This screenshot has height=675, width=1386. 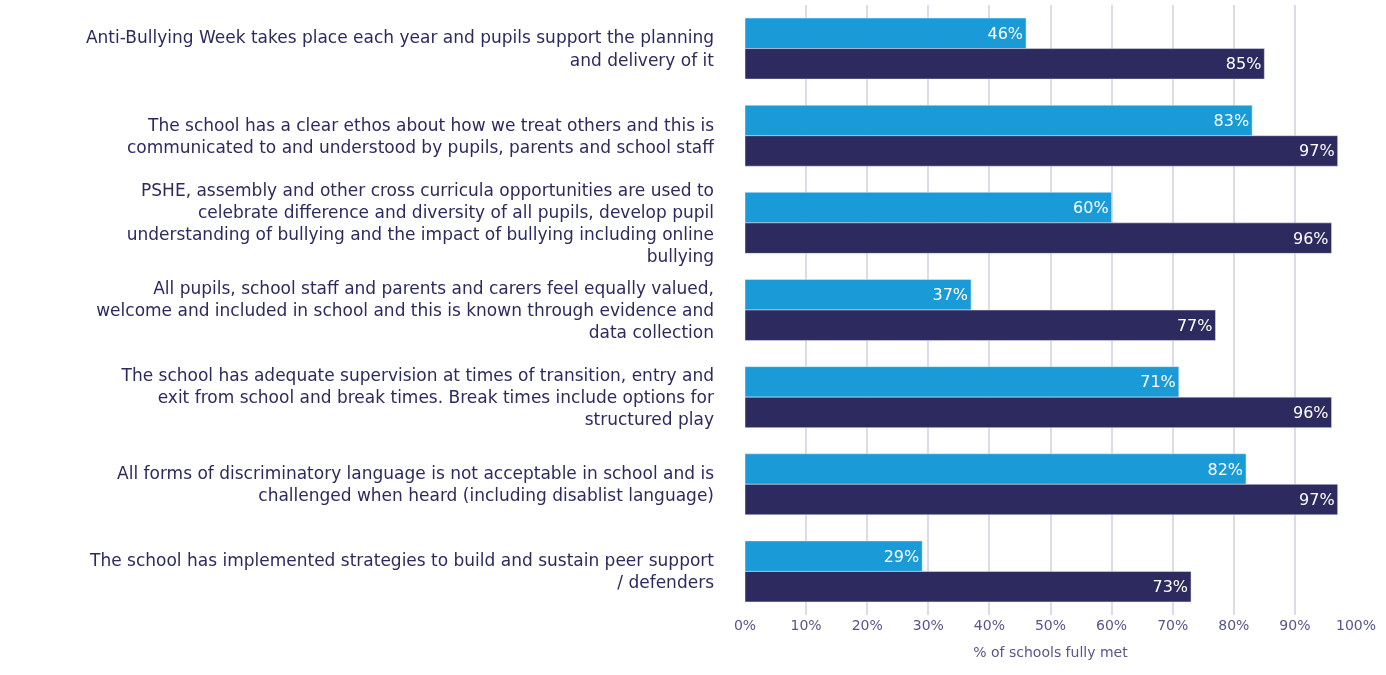 What do you see at coordinates (950, 295) in the screenshot?
I see `data-label: 37%` at bounding box center [950, 295].